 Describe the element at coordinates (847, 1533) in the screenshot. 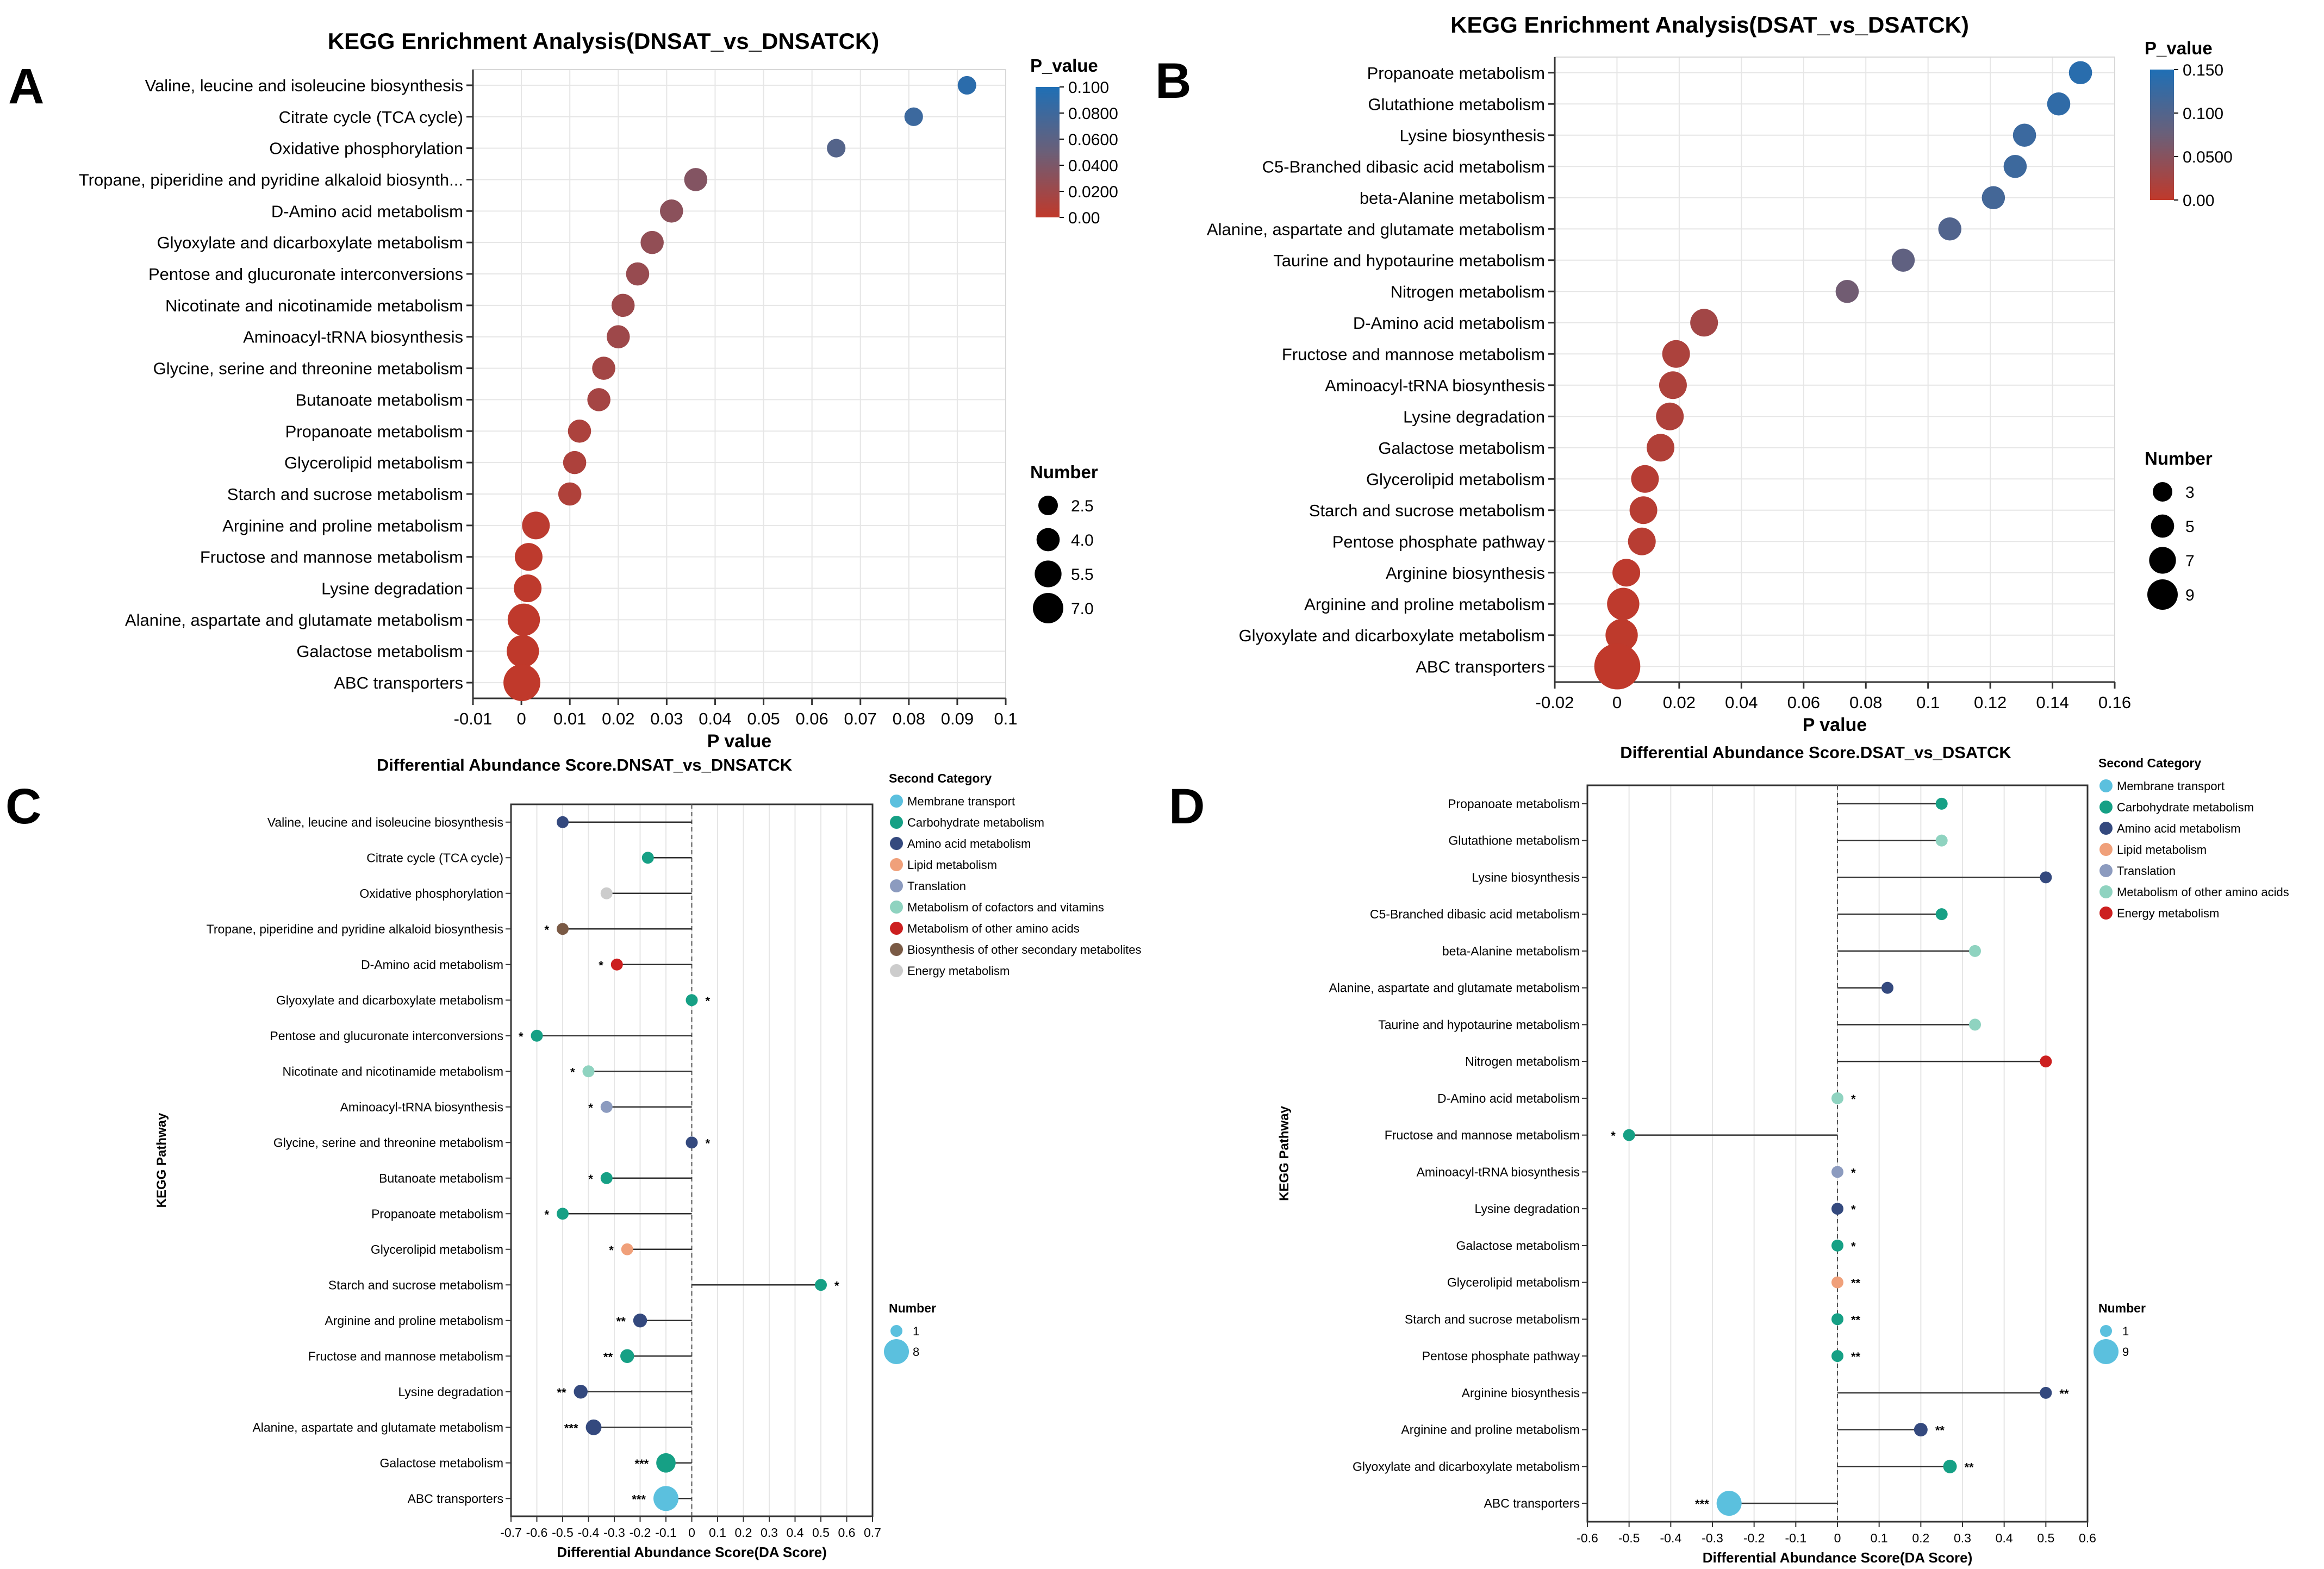

I see `x-tick-label: 0.6` at that location.